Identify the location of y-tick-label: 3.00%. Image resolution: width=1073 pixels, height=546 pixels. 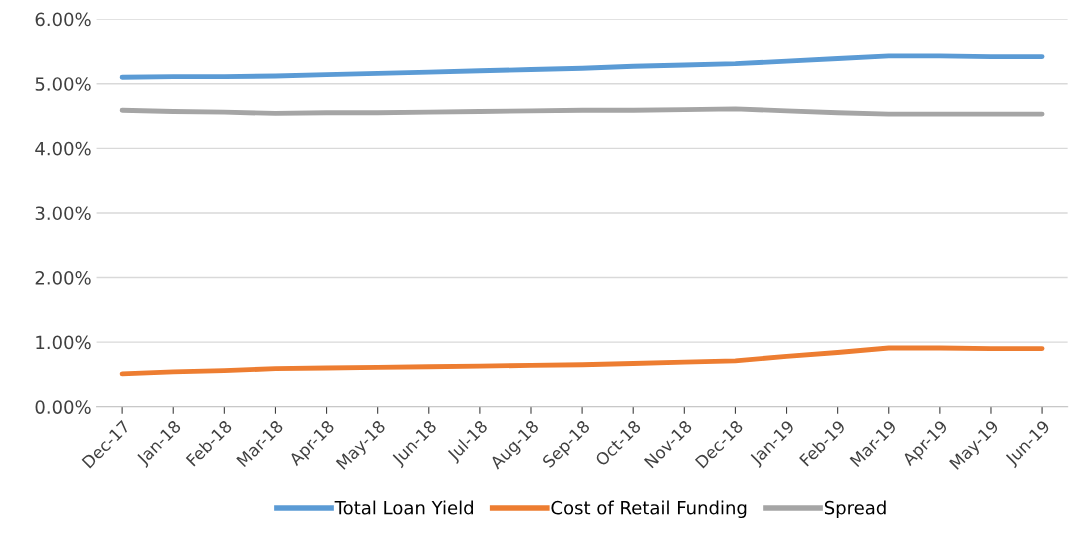
(63, 213).